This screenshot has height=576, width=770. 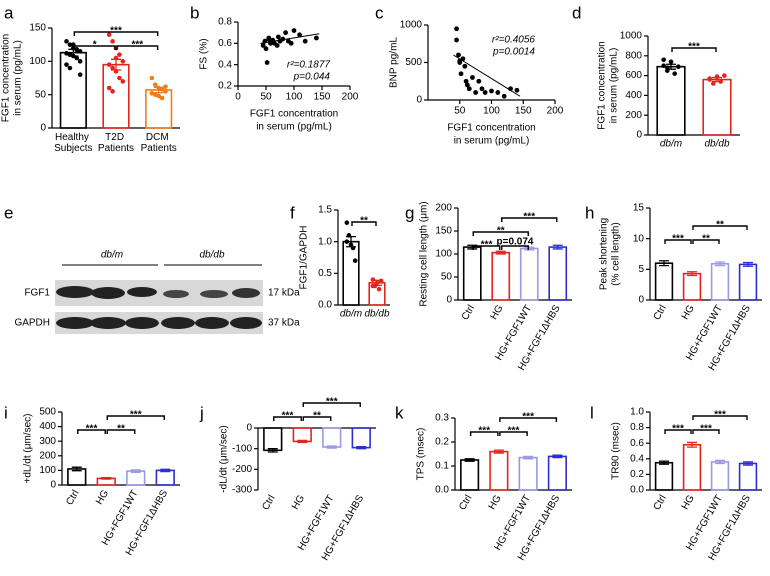 What do you see at coordinates (159, 148) in the screenshot?
I see `label-line: Patients` at bounding box center [159, 148].